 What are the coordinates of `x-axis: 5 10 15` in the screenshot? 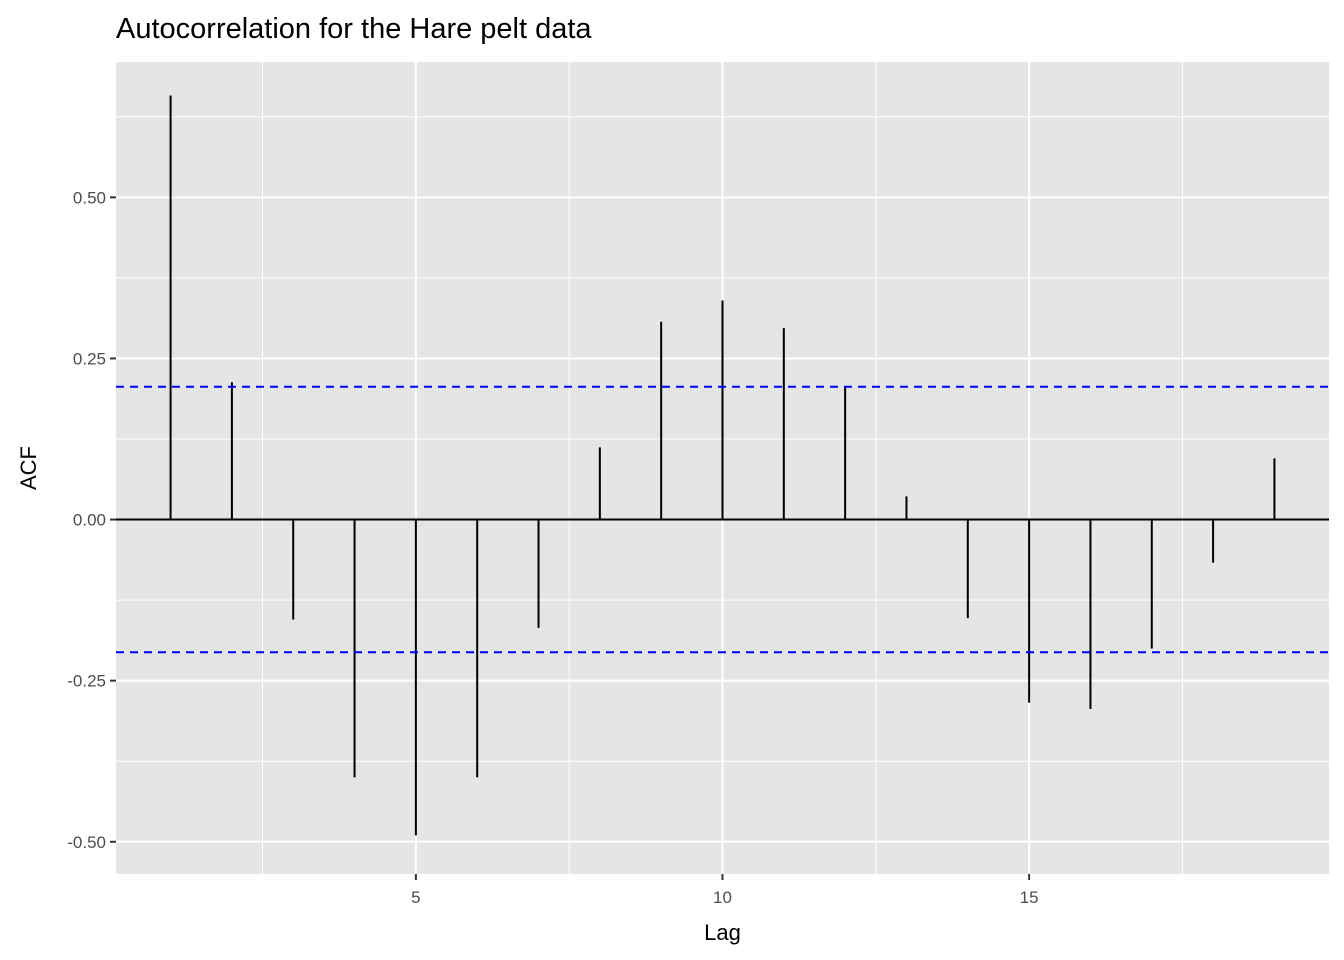 It's located at (725, 890).